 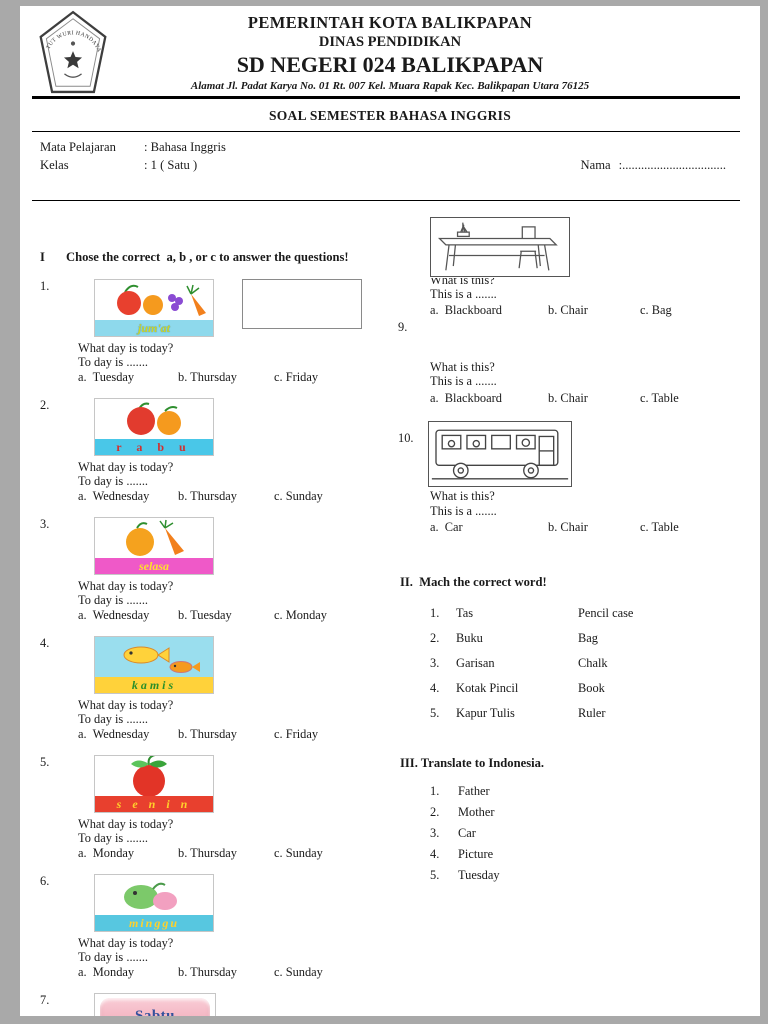 I want to click on apple-illustration, so click(x=149, y=775).